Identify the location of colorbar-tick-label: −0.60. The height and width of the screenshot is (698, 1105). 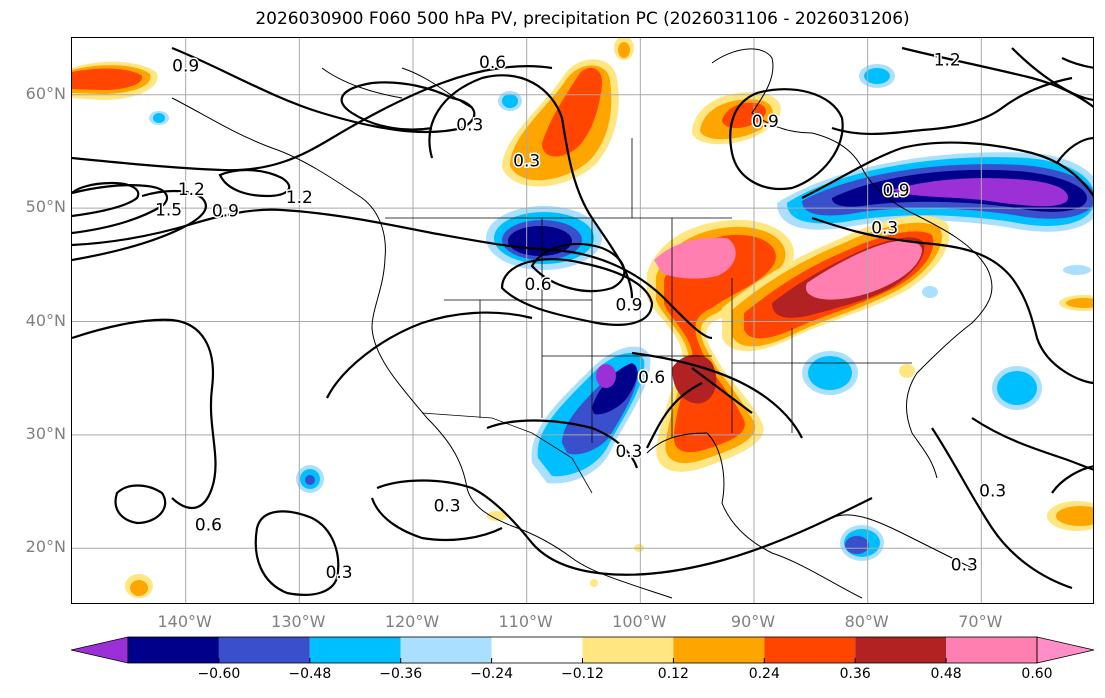
(219, 674).